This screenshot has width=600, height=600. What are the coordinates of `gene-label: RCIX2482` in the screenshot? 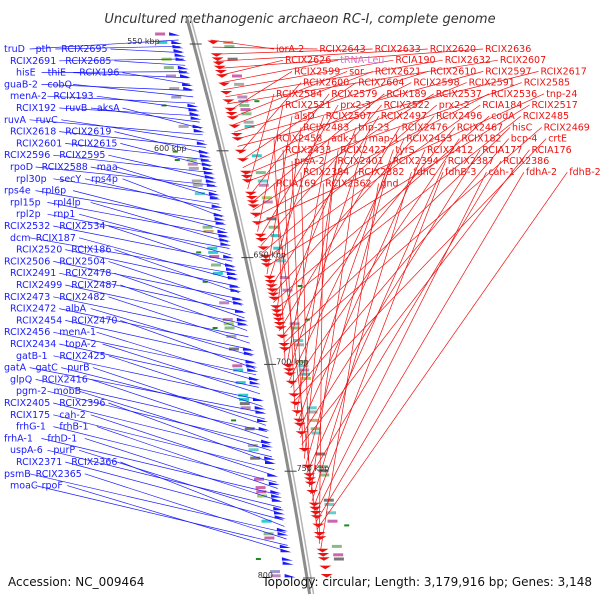 It's located at (82, 297).